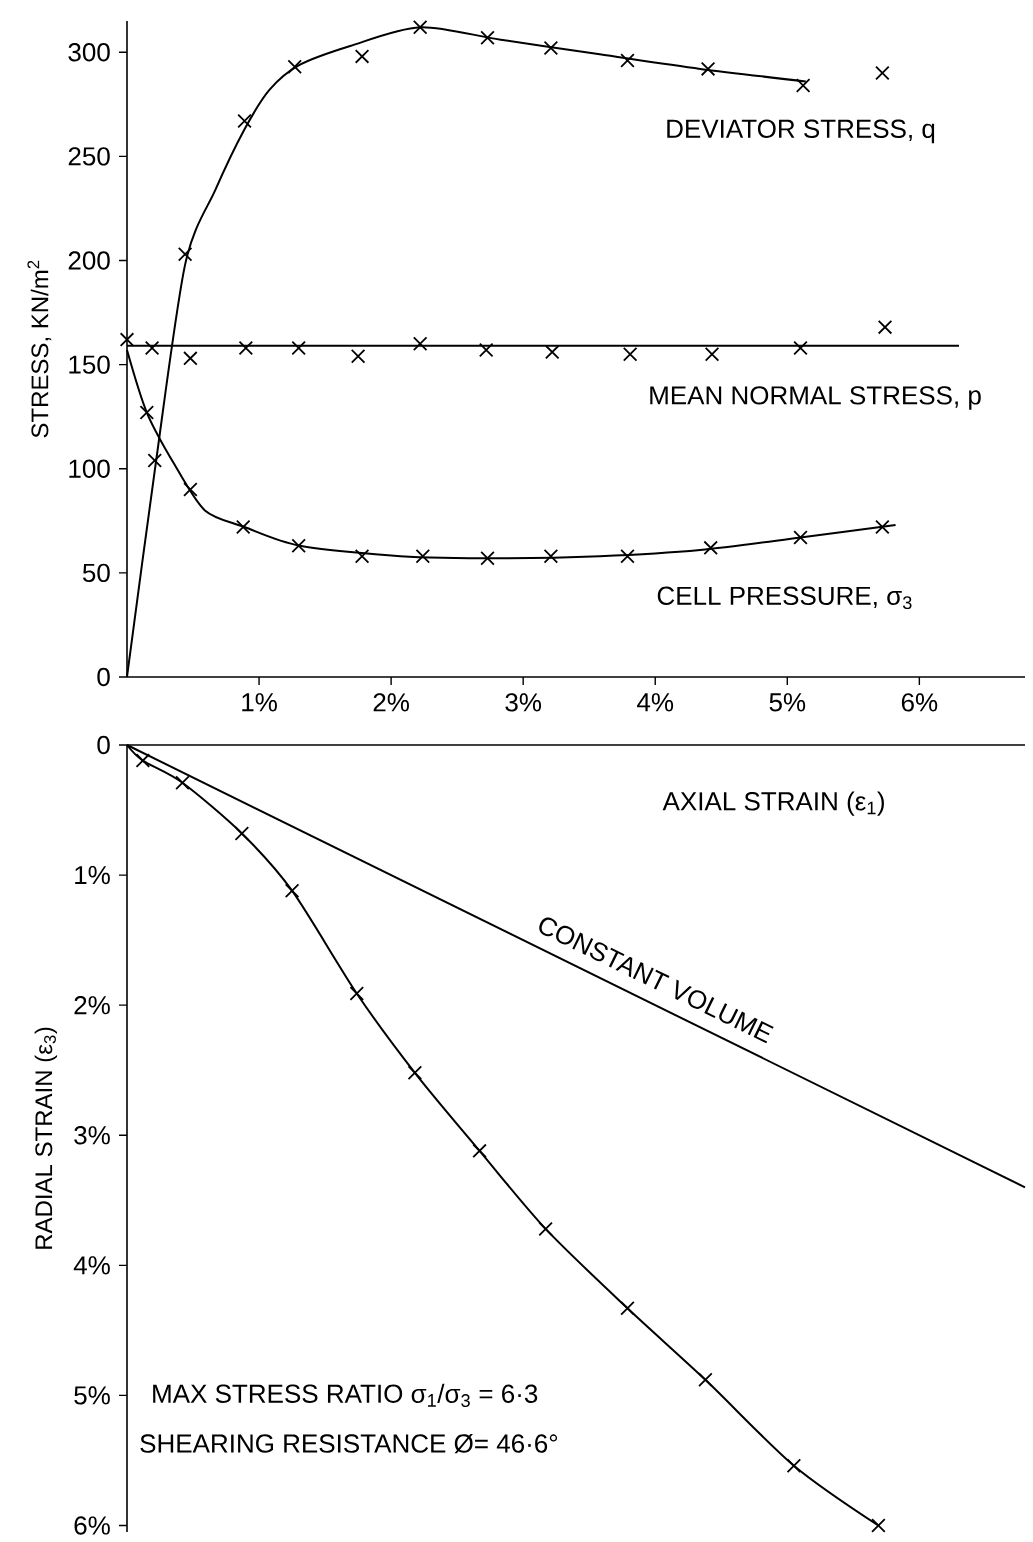 This screenshot has width=1033, height=1542. Describe the element at coordinates (89, 468) in the screenshot. I see `y-tick-label: 100` at that location.